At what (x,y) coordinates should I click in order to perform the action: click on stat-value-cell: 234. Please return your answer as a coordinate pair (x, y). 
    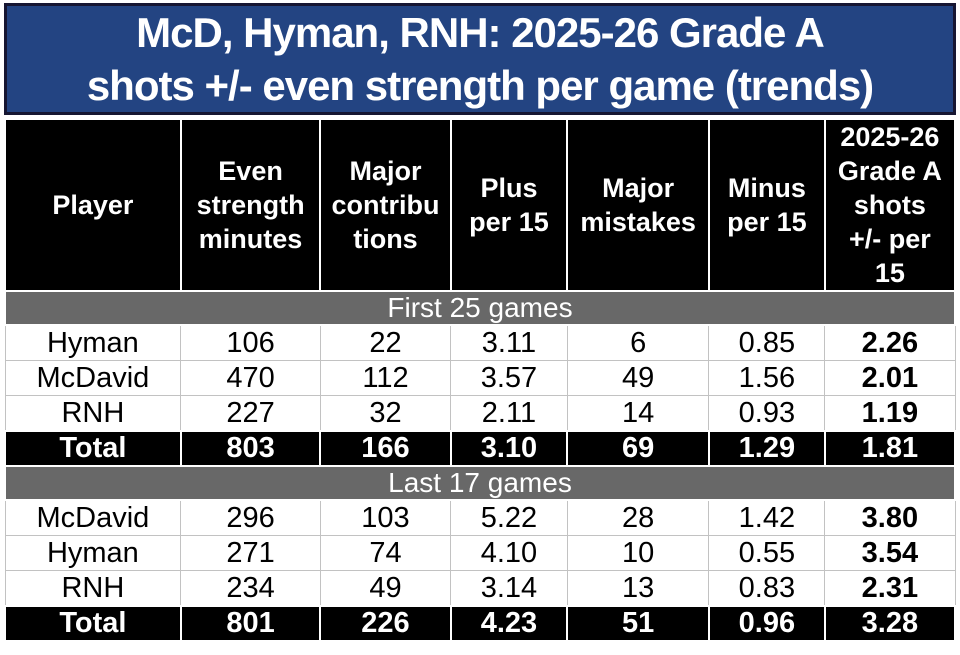
    Looking at the image, I should click on (250, 588).